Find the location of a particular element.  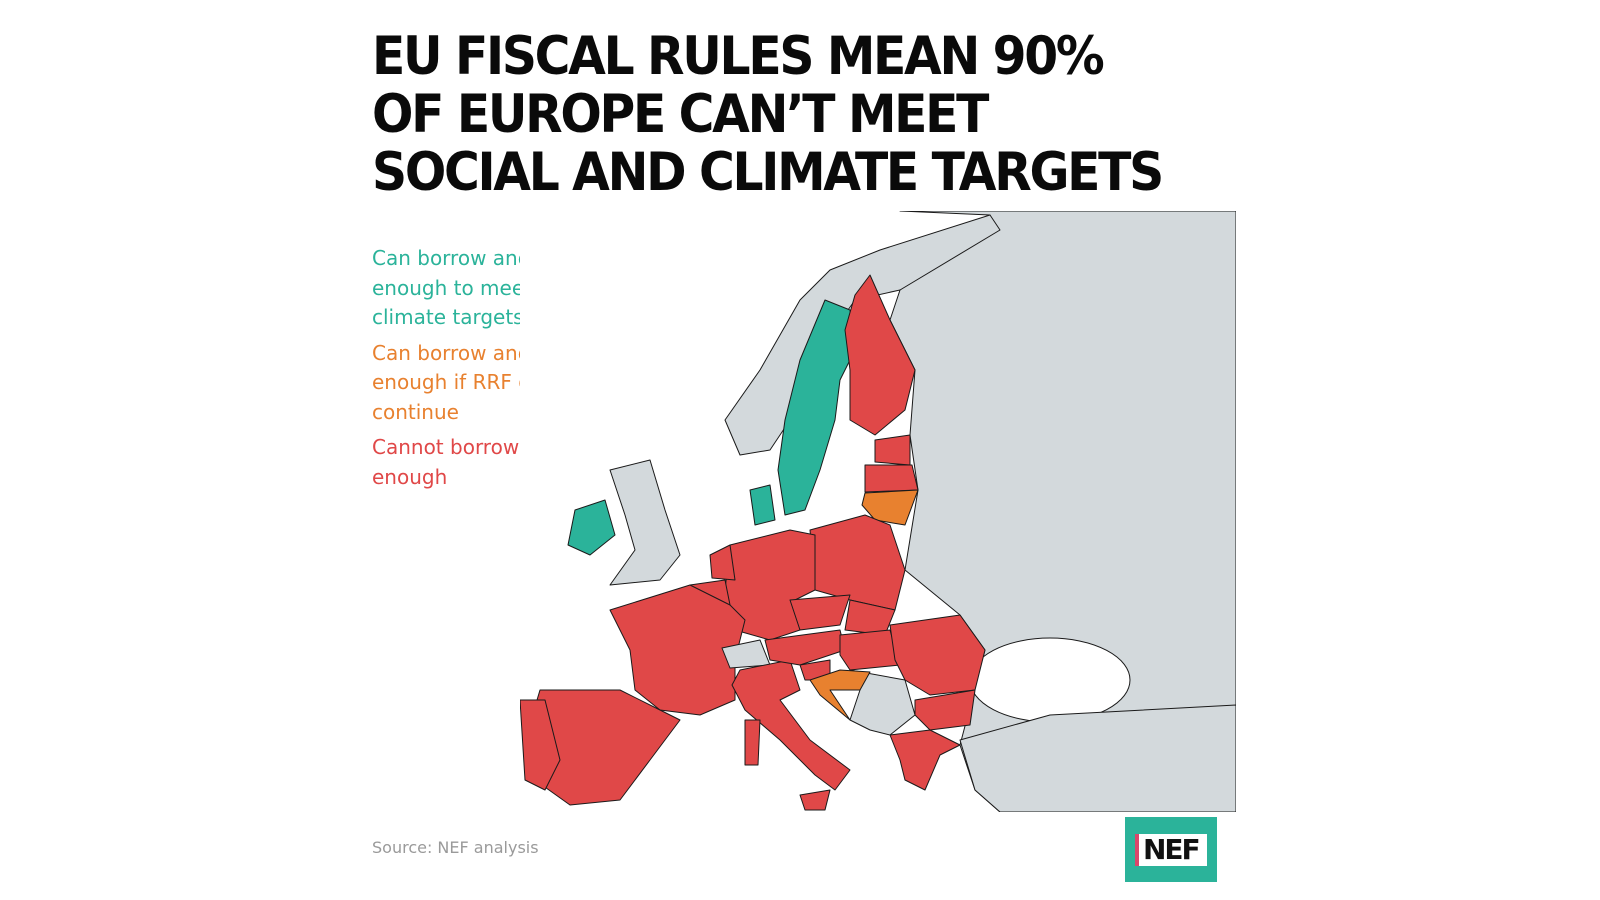

region-poland is located at coordinates (857, 562).